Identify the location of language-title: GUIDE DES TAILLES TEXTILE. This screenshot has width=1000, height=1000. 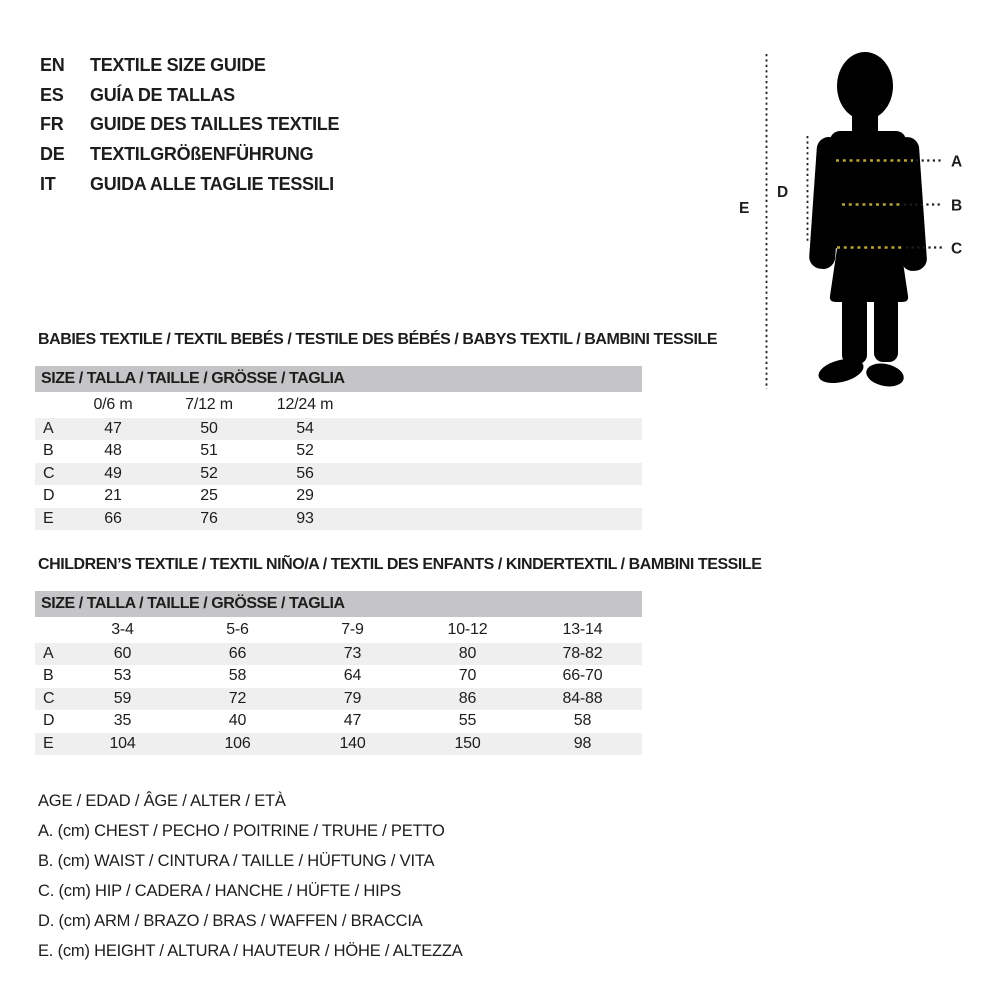
(215, 124).